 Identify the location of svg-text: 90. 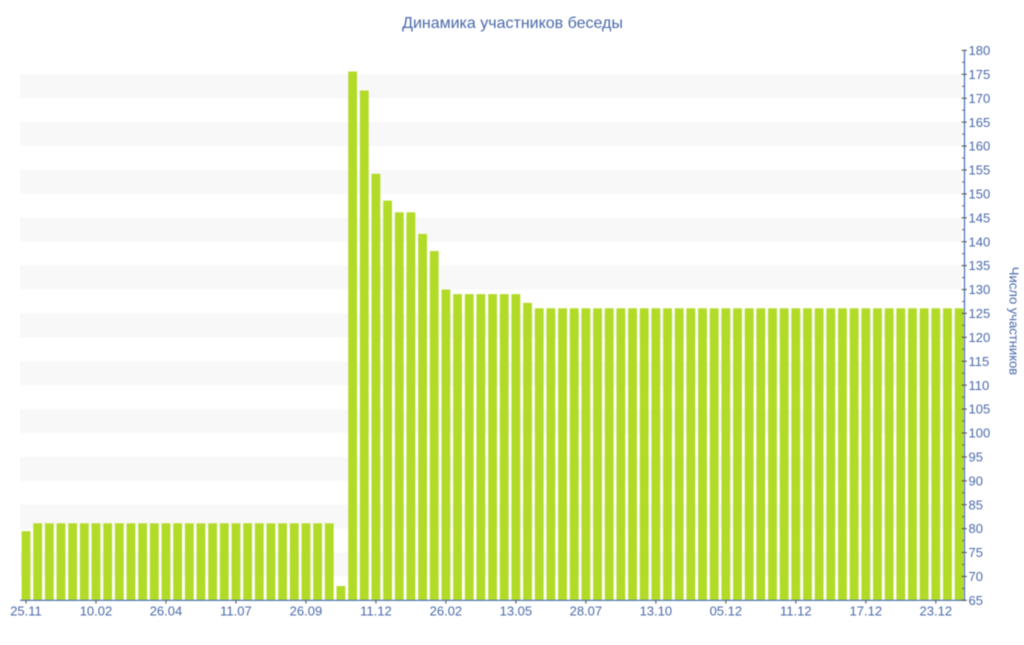
(976, 480).